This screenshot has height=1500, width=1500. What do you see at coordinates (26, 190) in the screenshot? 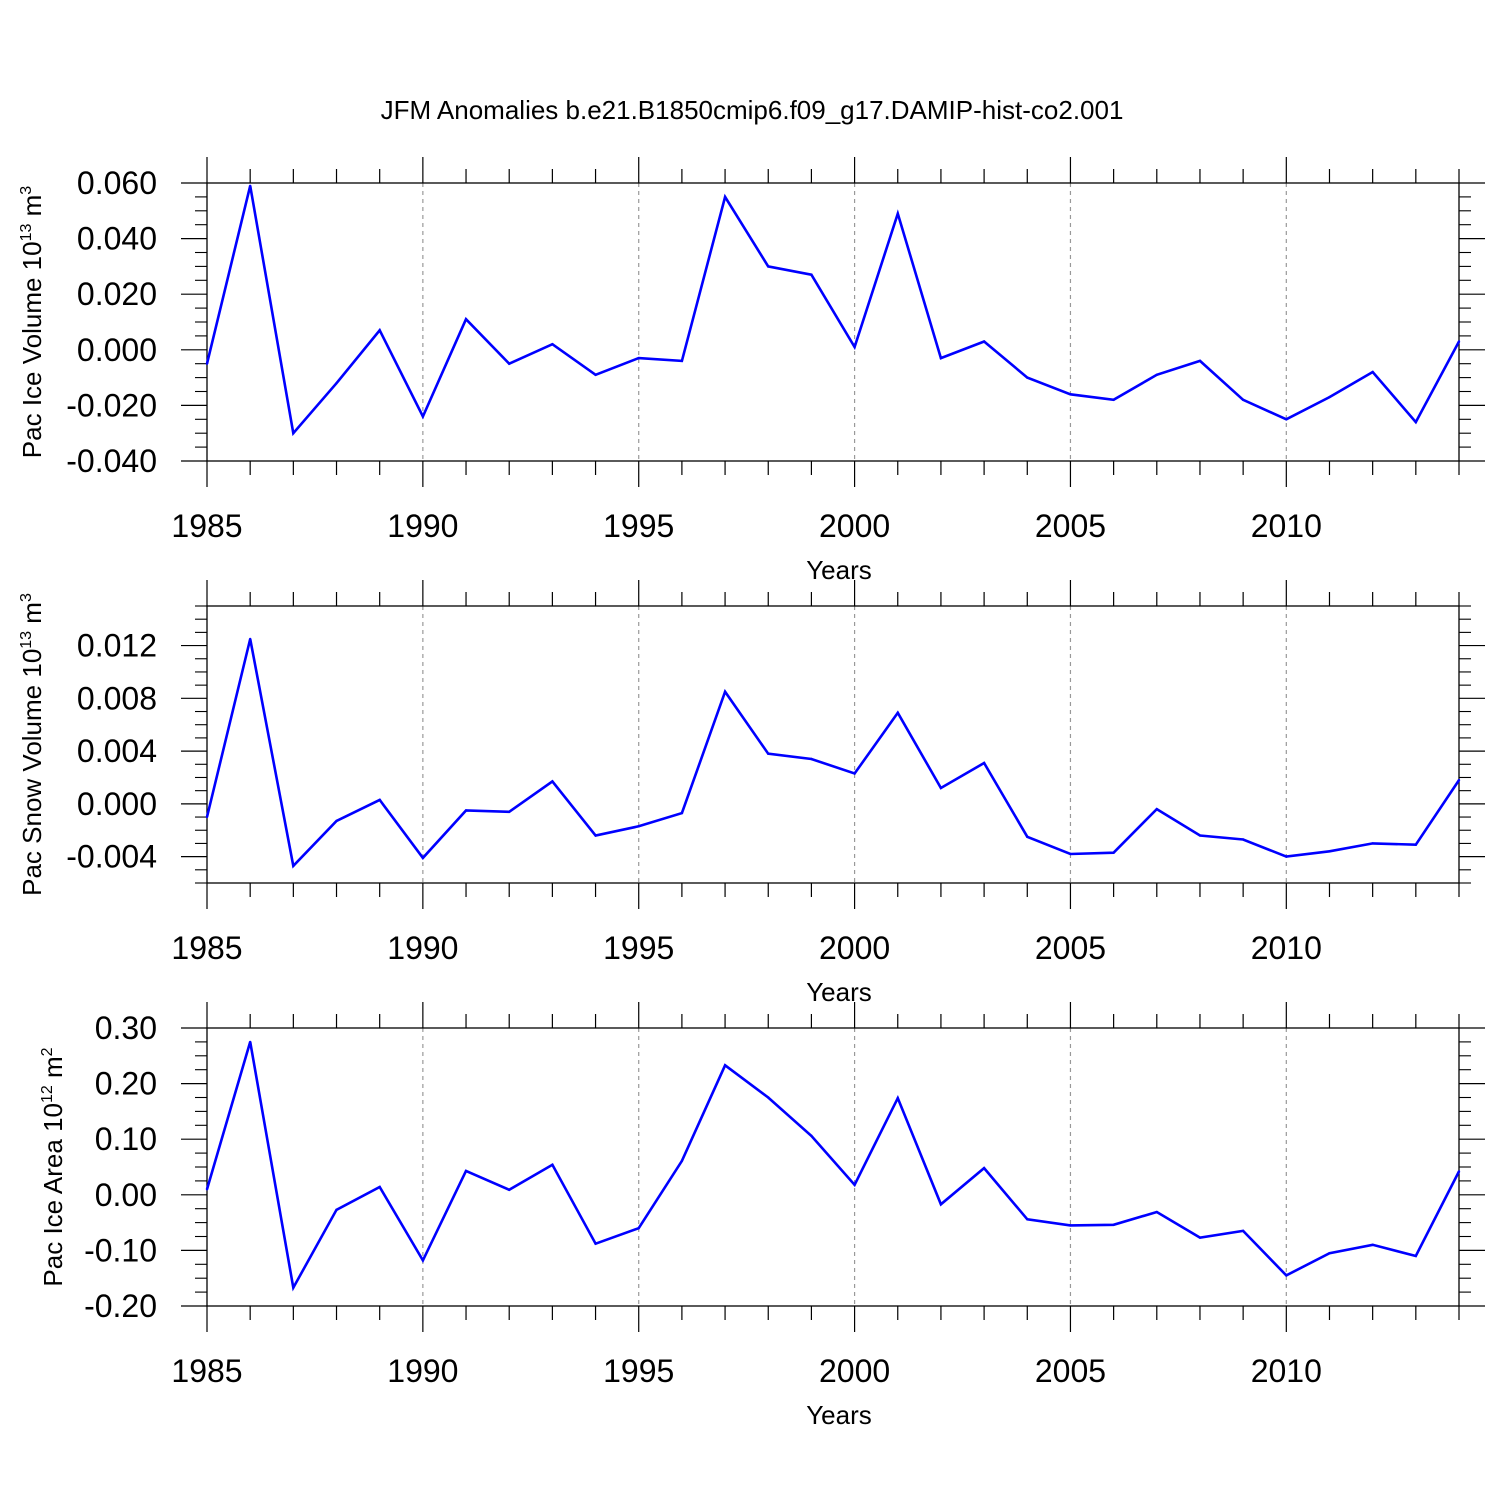
I see `y-axis-title-unit-exponent: 3` at bounding box center [26, 190].